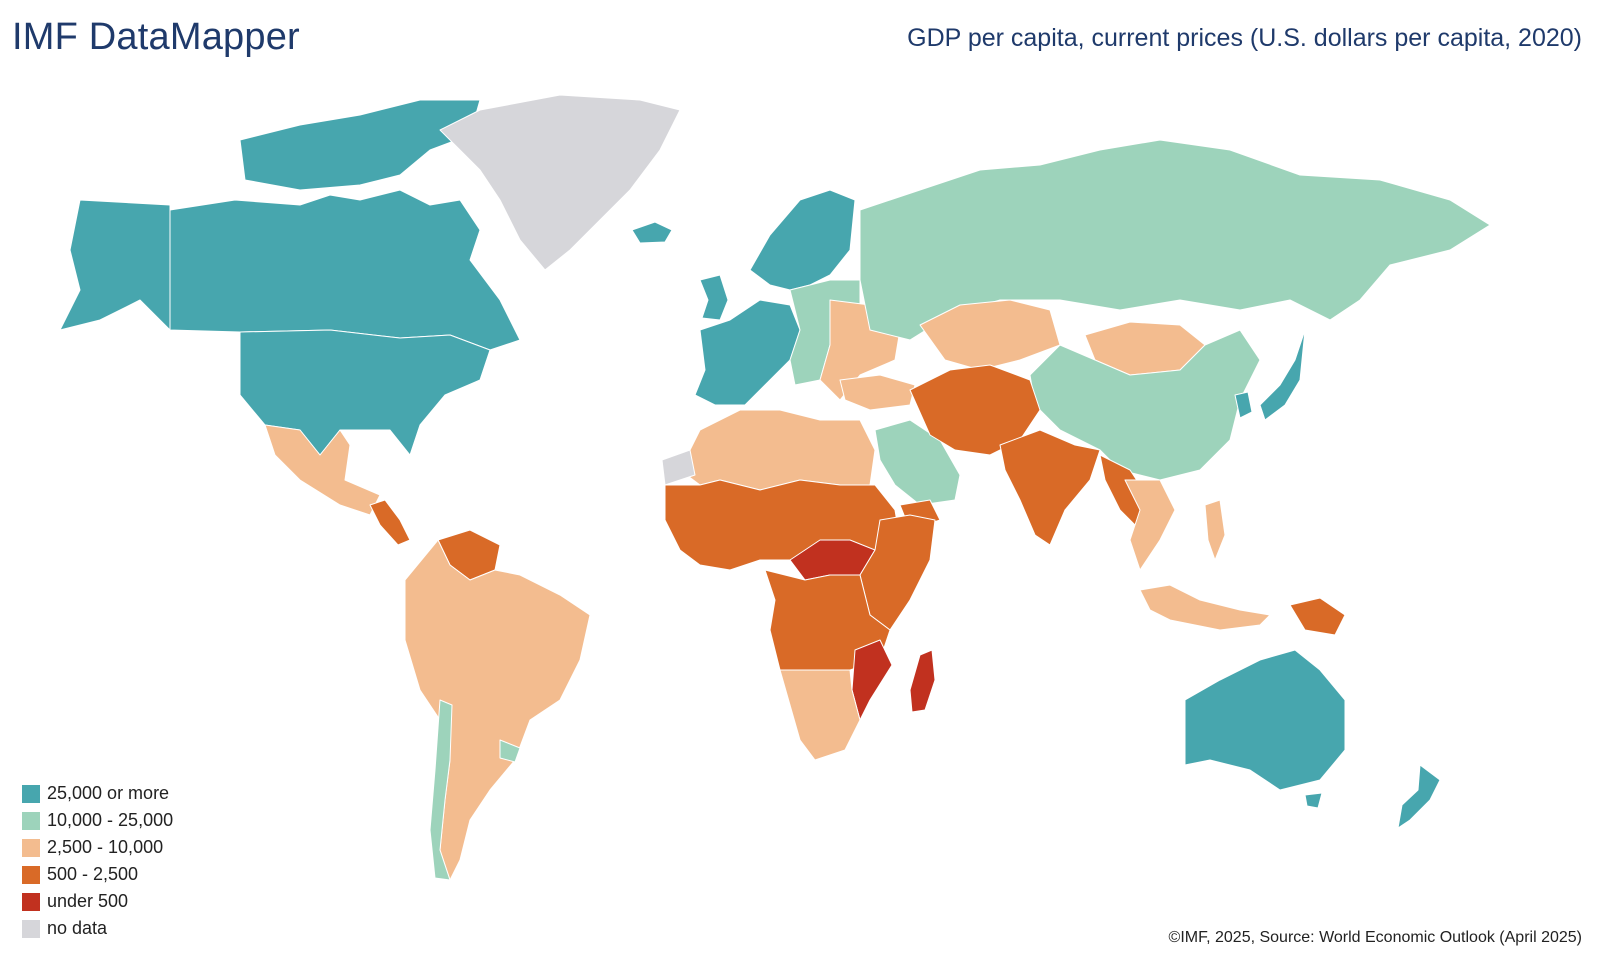 The width and height of the screenshot is (1600, 966). What do you see at coordinates (390, 522) in the screenshot?
I see `region-central-america` at bounding box center [390, 522].